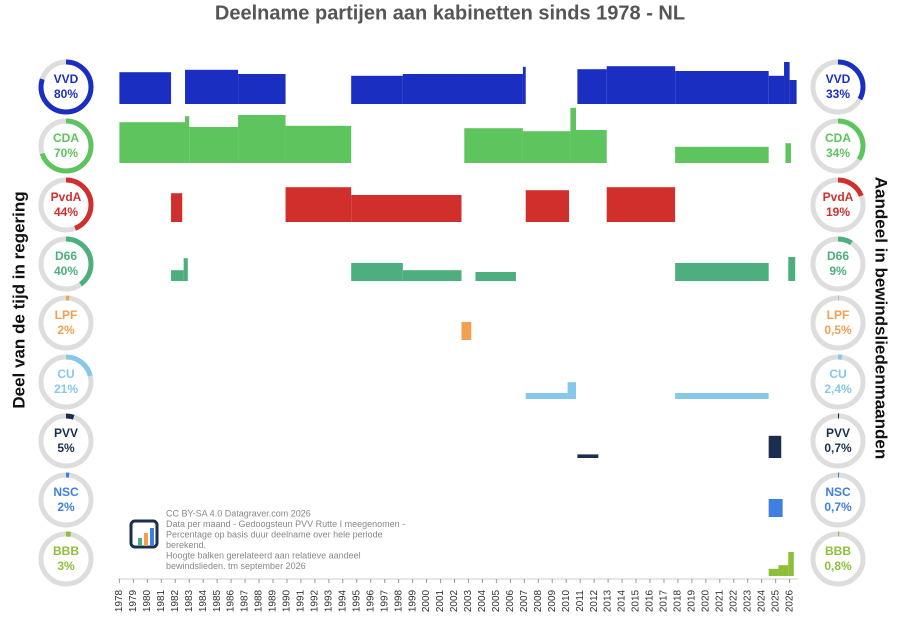 The image size is (900, 618). I want to click on x-tick-label: 1989, so click(273, 600).